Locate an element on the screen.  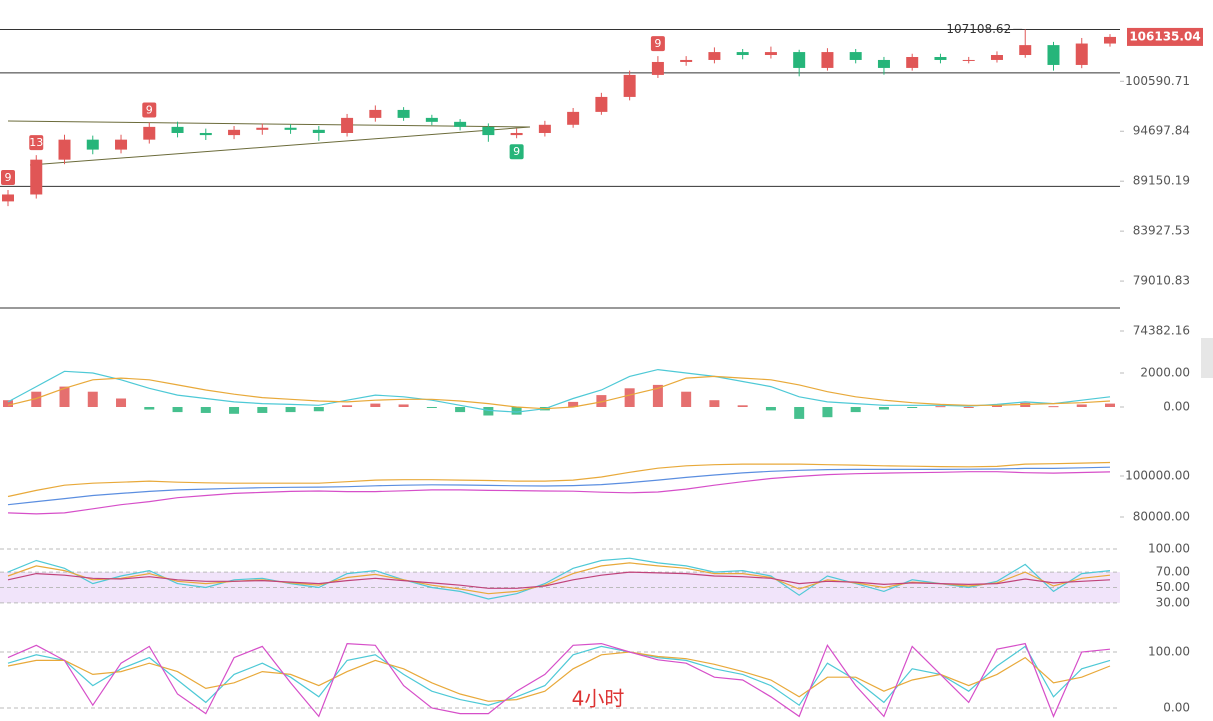
y-tick-label: 79010.83 is located at coordinates (1161, 281).